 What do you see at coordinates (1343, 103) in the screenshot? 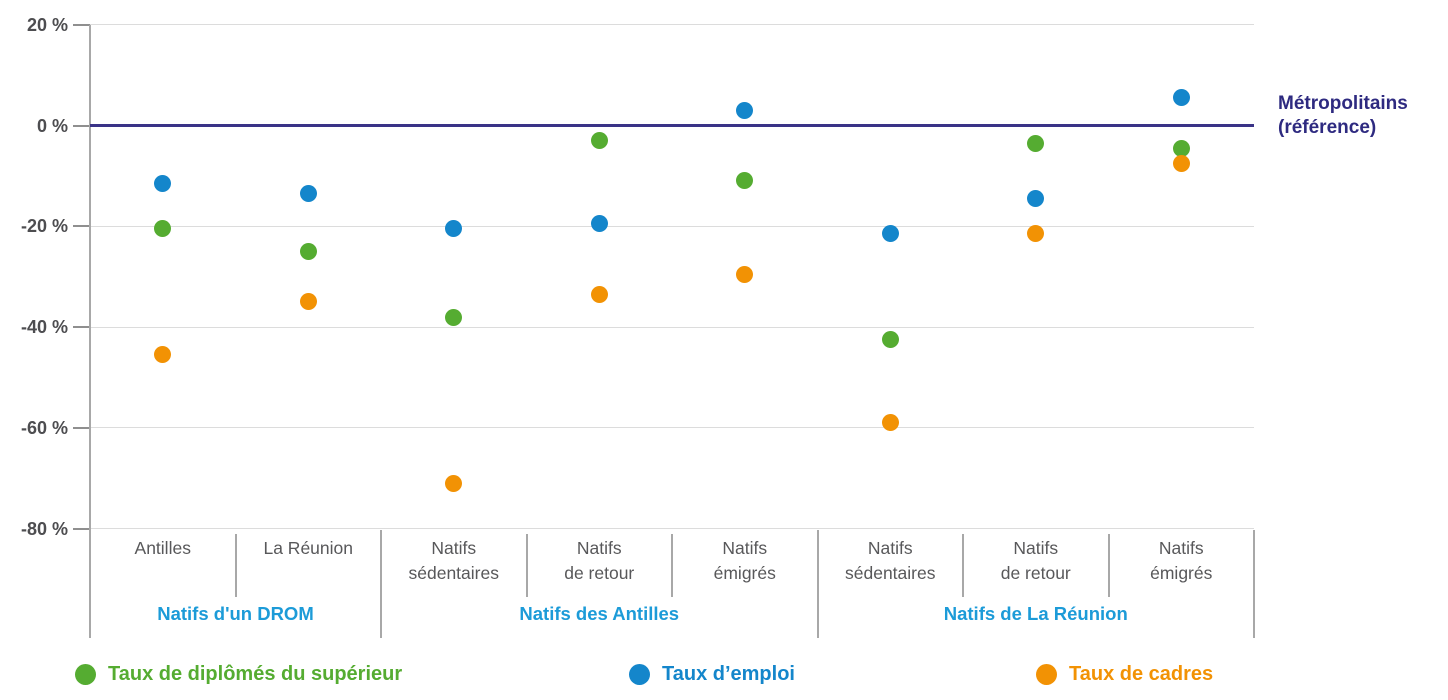
I see `reference-line-label-line1: Métropolitains` at bounding box center [1343, 103].